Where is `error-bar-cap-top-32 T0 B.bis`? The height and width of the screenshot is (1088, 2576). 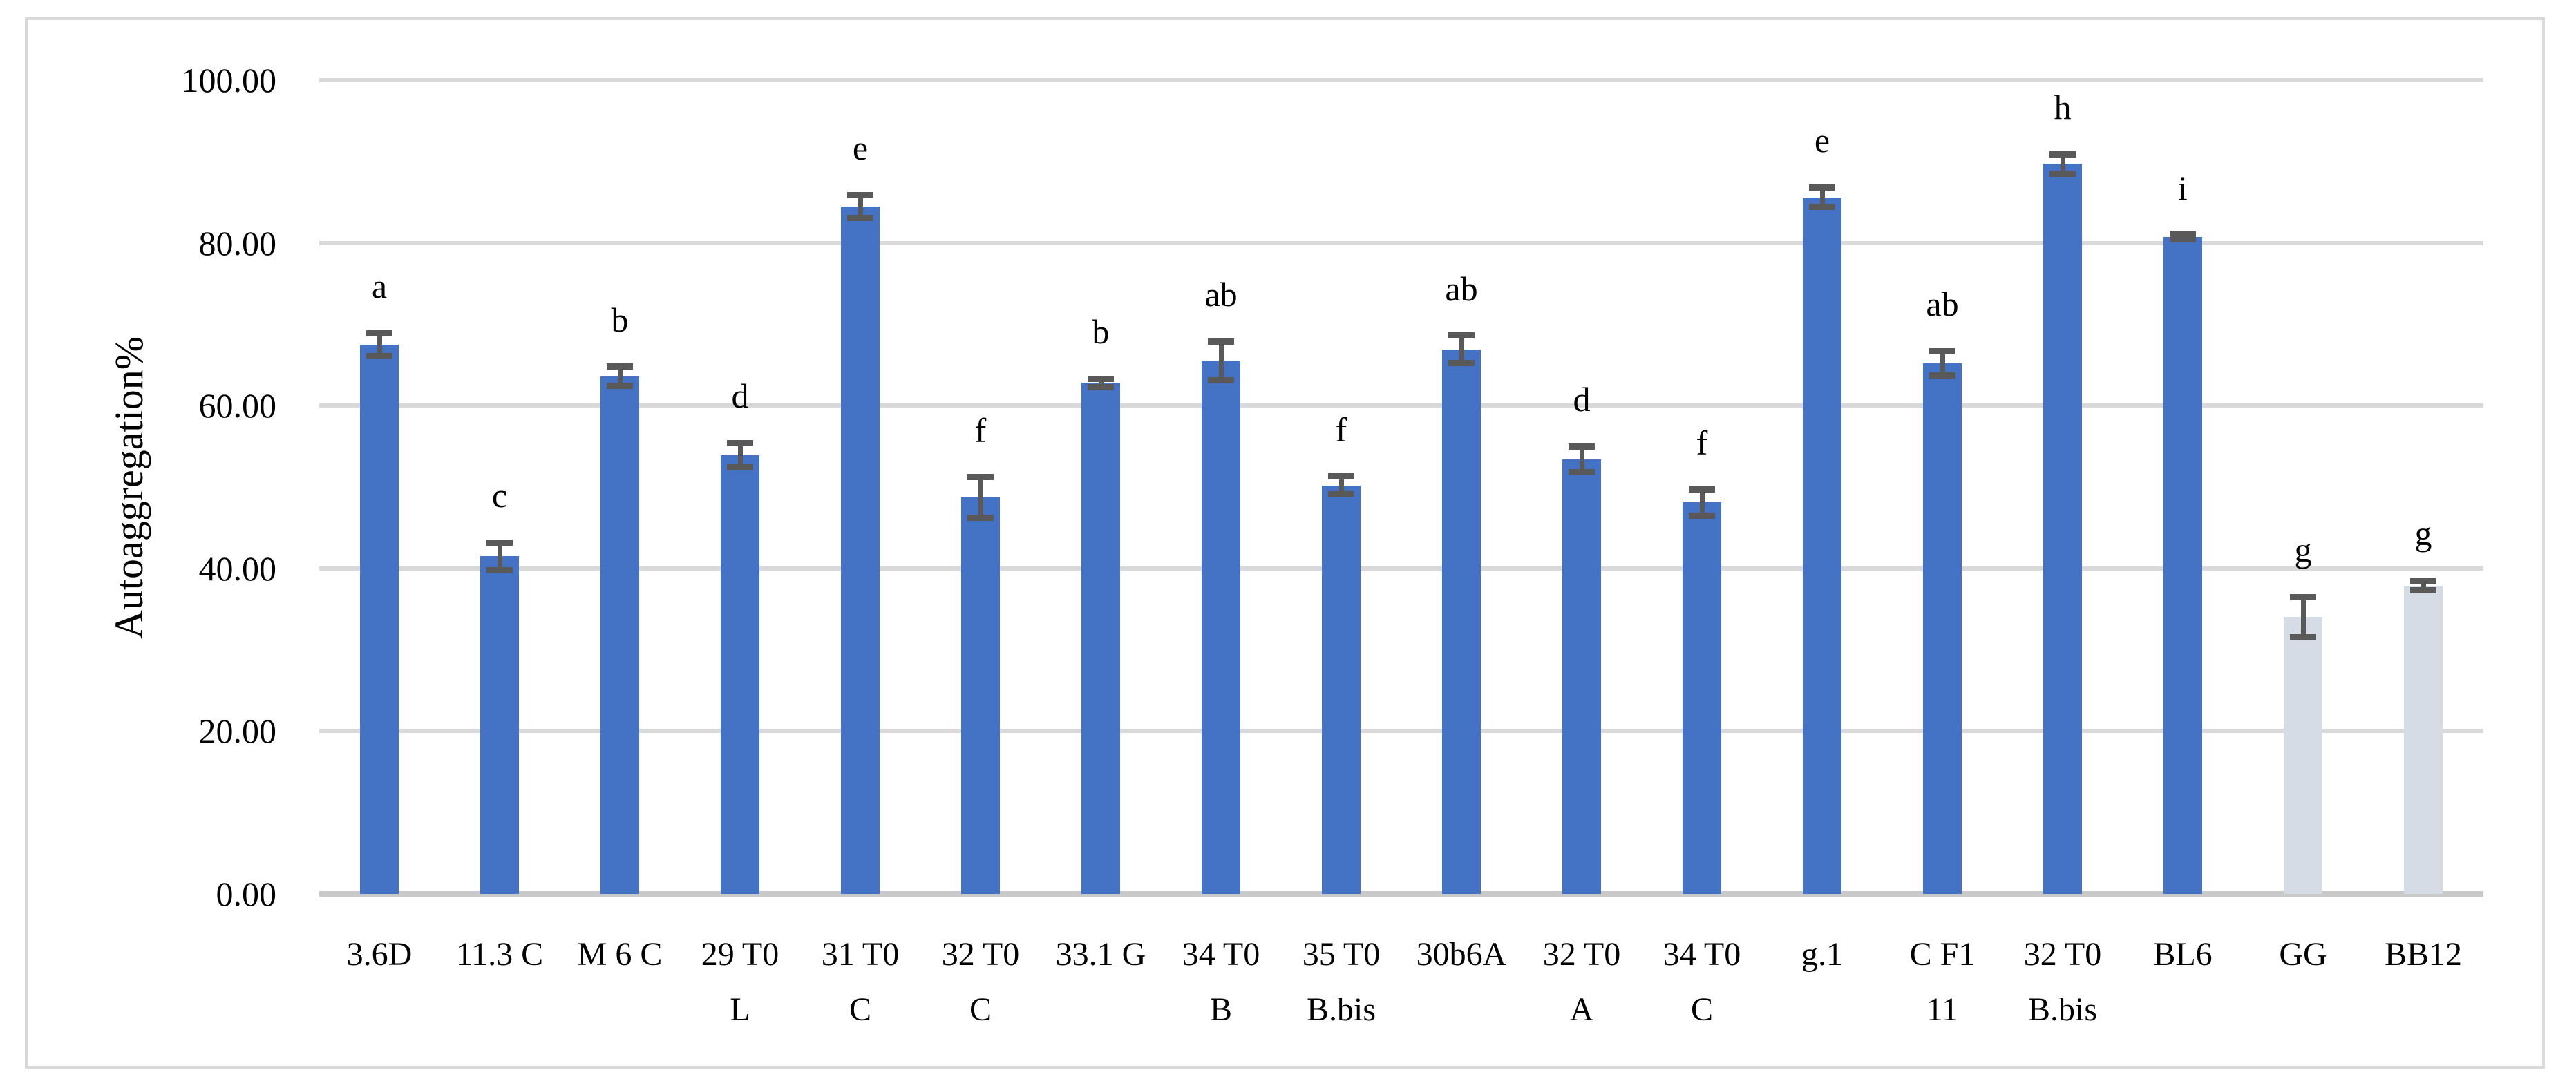 error-bar-cap-top-32 T0 B.bis is located at coordinates (2062, 154).